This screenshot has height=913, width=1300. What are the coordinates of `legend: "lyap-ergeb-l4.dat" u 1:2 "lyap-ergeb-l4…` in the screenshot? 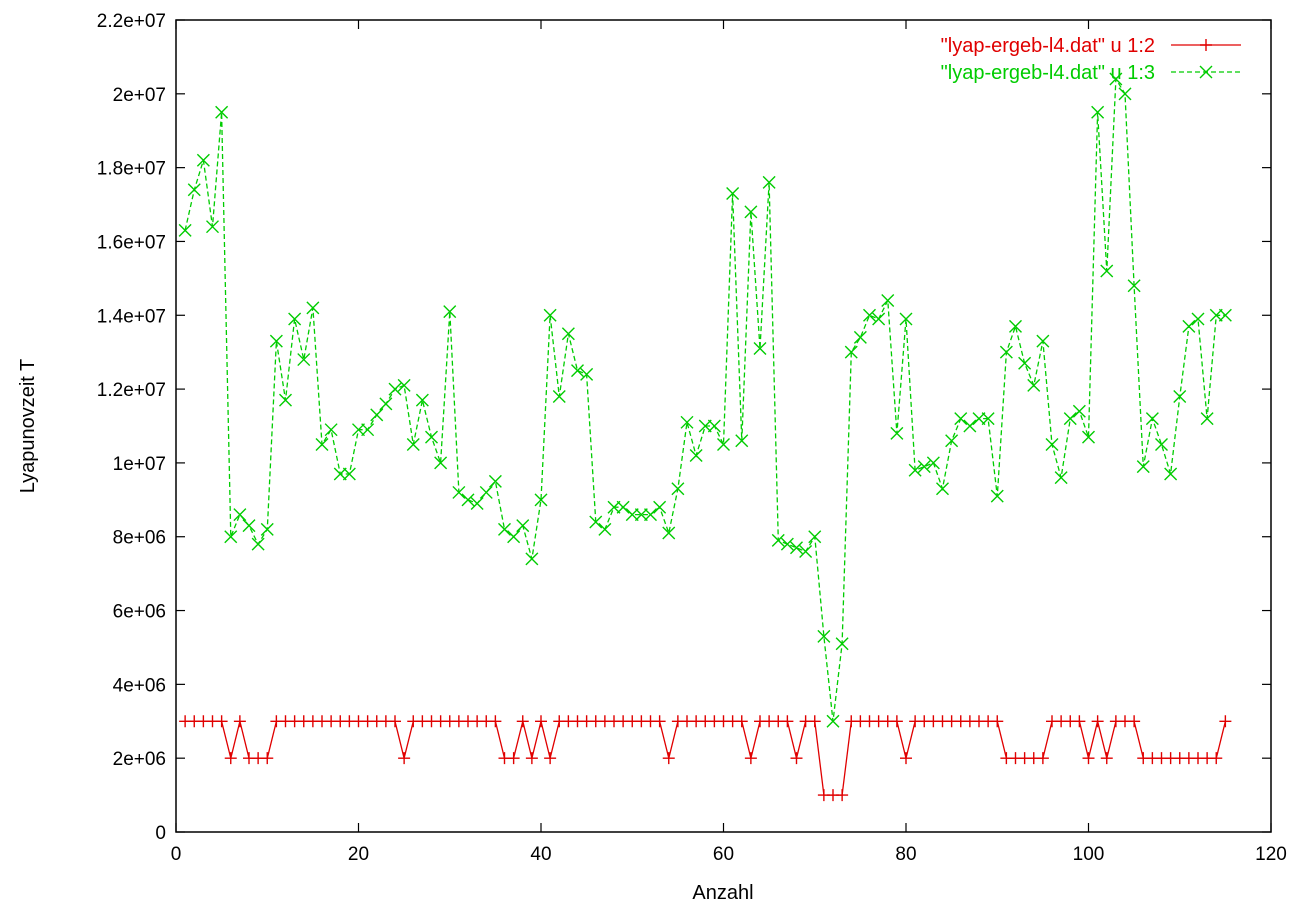 It's located at (1091, 59).